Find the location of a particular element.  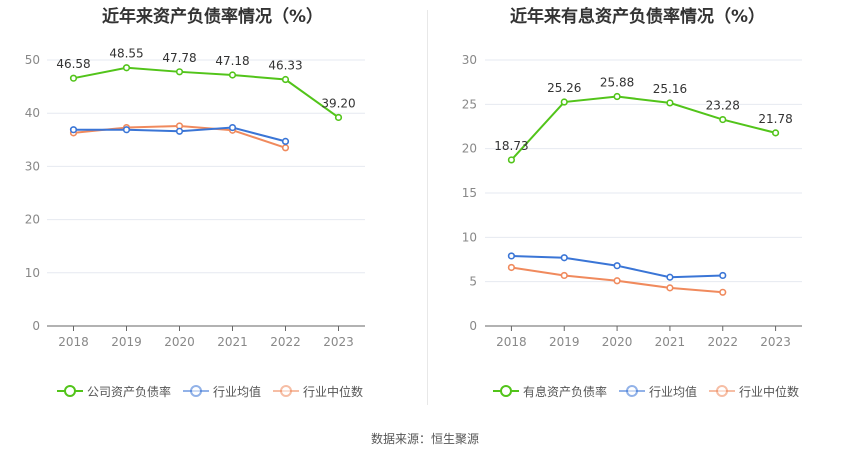

left-chart-legend: 公司资产负债率 行业均值 行业中位数 is located at coordinates (216, 391).